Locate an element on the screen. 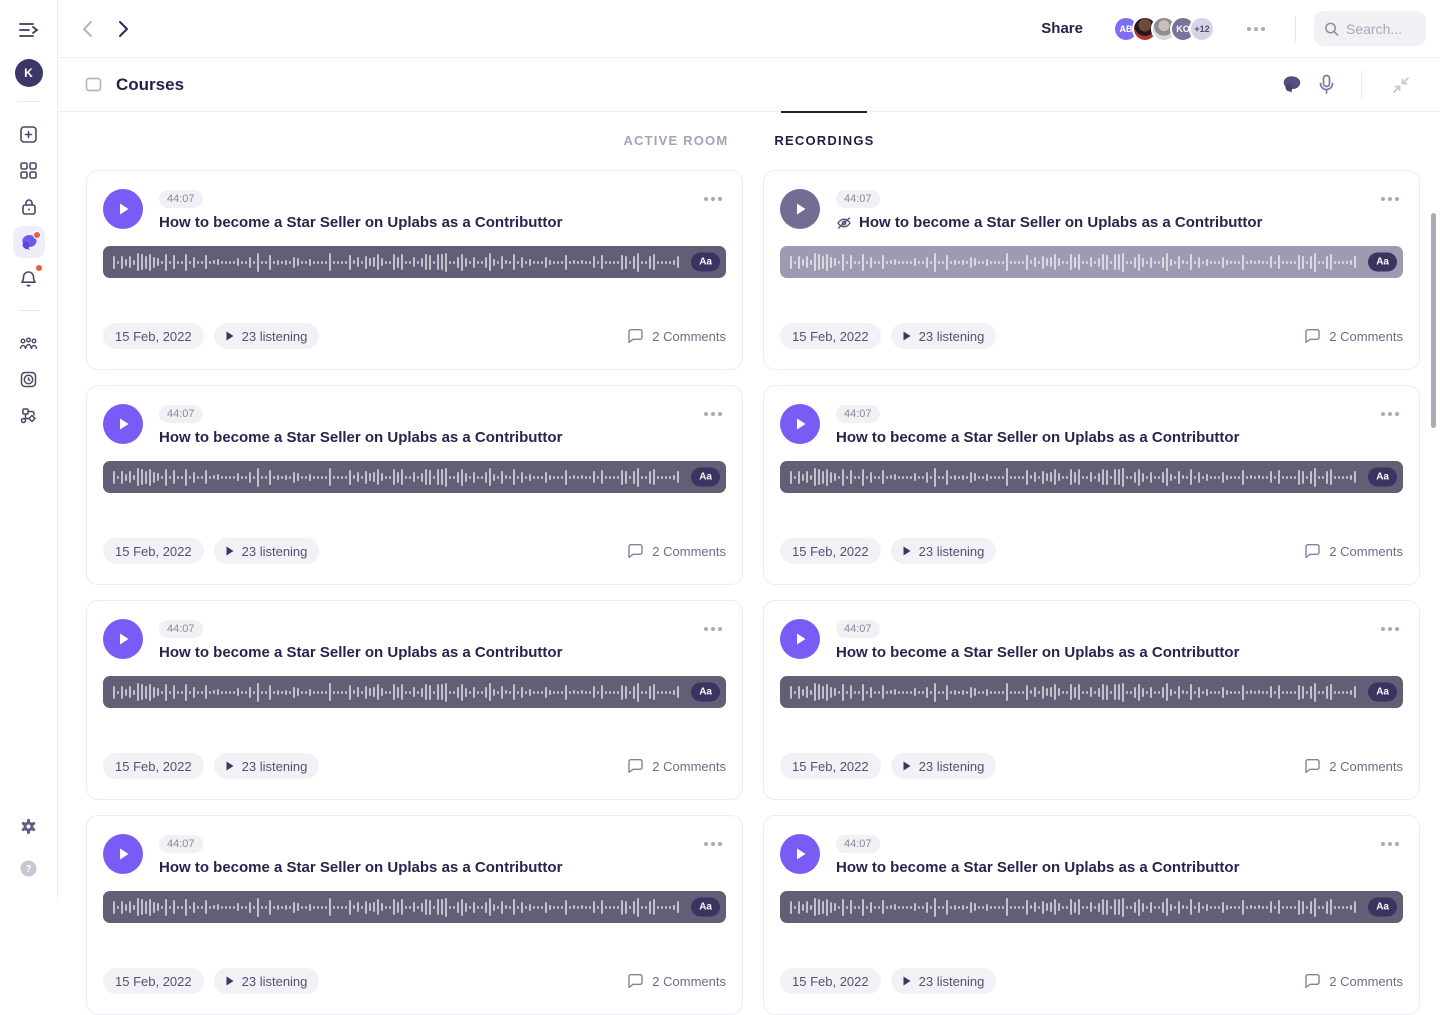 This screenshot has width=1440, height=1015. search-input is located at coordinates (1381, 29).